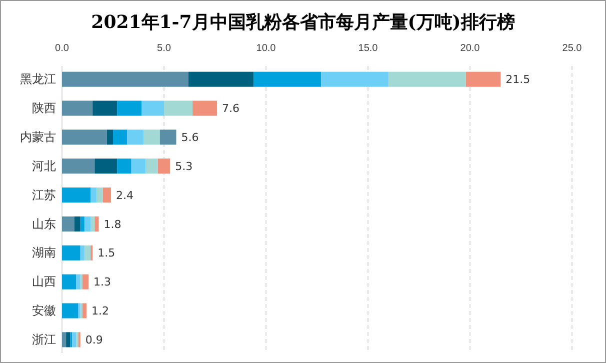 The width and height of the screenshot is (606, 363). Describe the element at coordinates (62, 48) in the screenshot. I see `x-tick-label: 0.0` at that location.